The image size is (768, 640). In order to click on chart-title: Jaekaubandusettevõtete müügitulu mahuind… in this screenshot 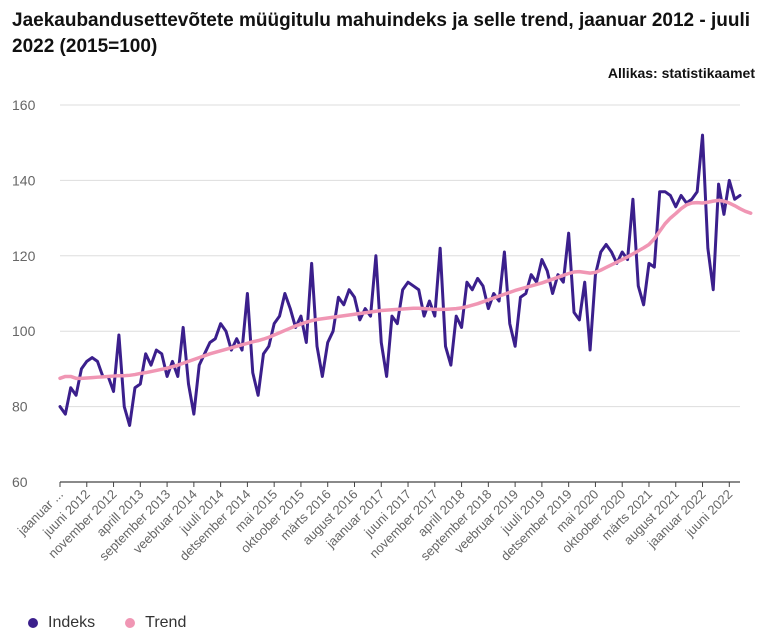, I will do `click(381, 33)`.